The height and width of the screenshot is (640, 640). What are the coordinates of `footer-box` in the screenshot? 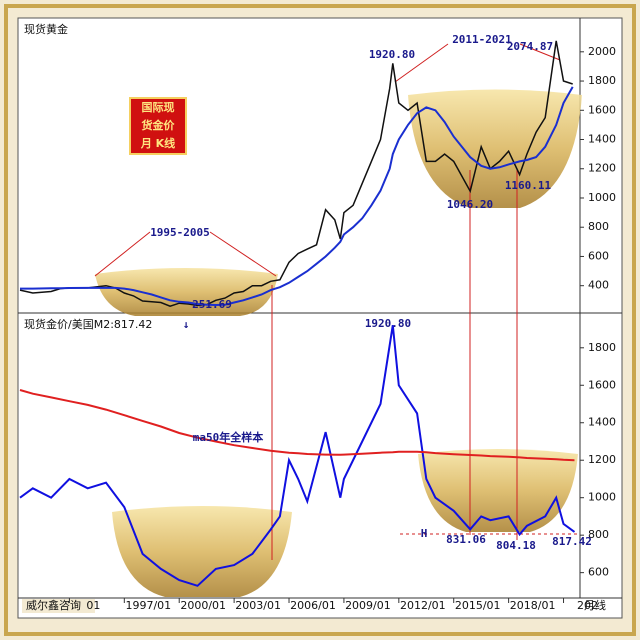 It's located at (58, 606).